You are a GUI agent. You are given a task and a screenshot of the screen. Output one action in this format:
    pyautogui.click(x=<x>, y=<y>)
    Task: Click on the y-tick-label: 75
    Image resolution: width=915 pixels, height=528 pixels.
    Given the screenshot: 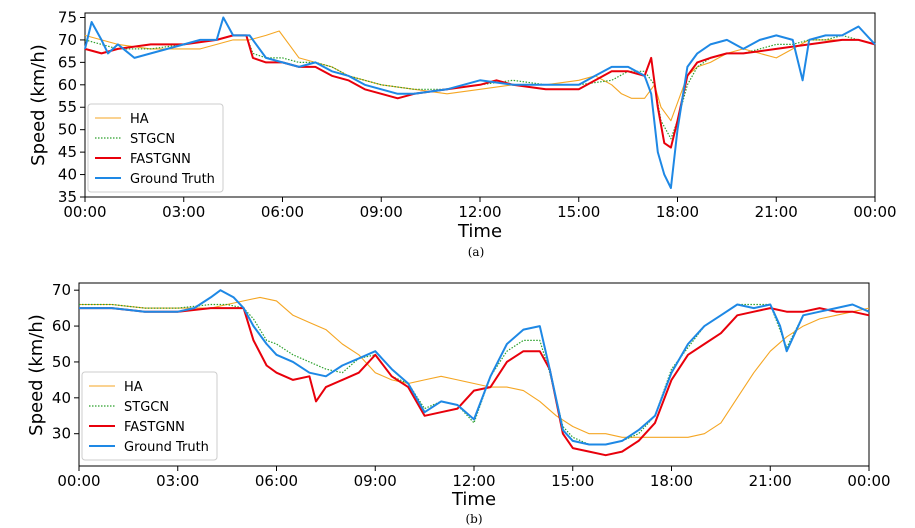 What is the action you would take?
    pyautogui.click(x=67, y=17)
    